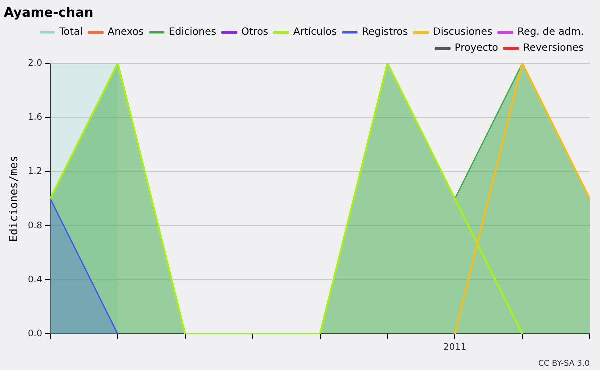  I want to click on y-tick-label: 0.8, so click(35, 226).